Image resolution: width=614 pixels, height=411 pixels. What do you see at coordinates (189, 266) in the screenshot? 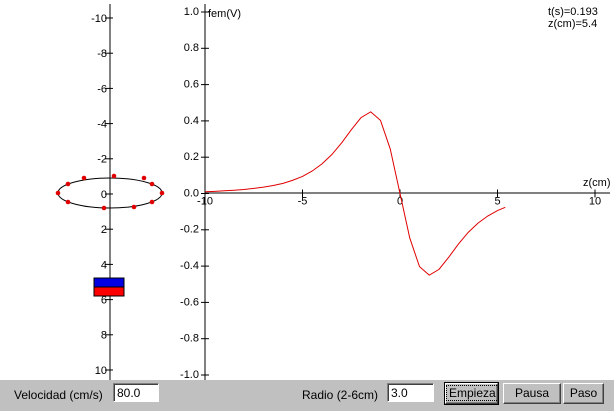
I see `y-tick-label: -0.4` at bounding box center [189, 266].